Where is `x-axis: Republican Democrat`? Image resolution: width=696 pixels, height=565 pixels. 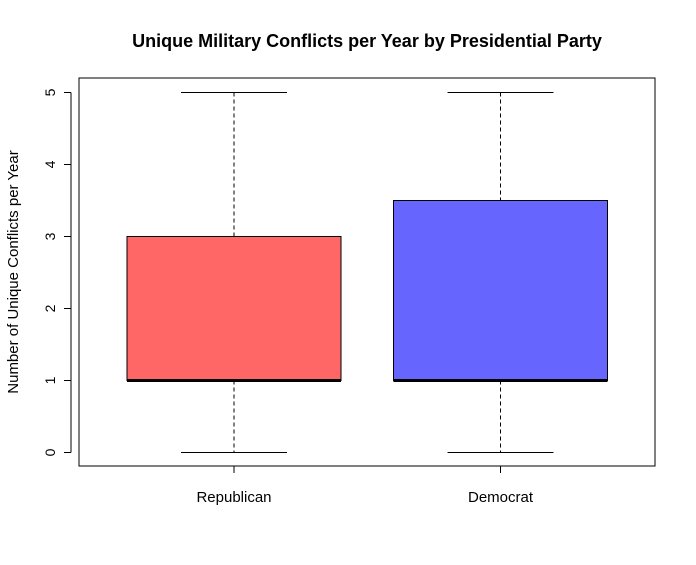
x-axis: Republican Democrat is located at coordinates (365, 486).